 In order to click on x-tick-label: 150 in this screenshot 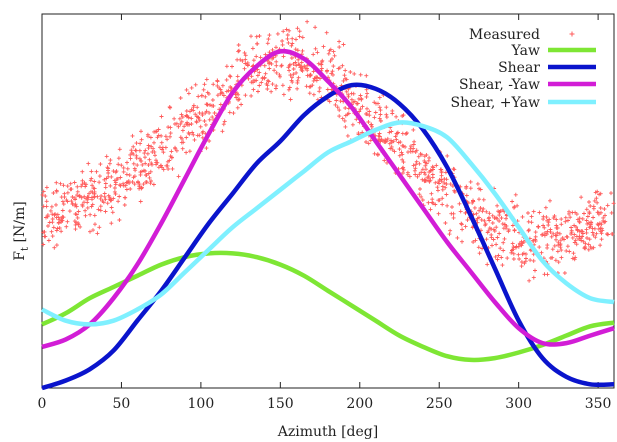, I will do `click(280, 404)`.